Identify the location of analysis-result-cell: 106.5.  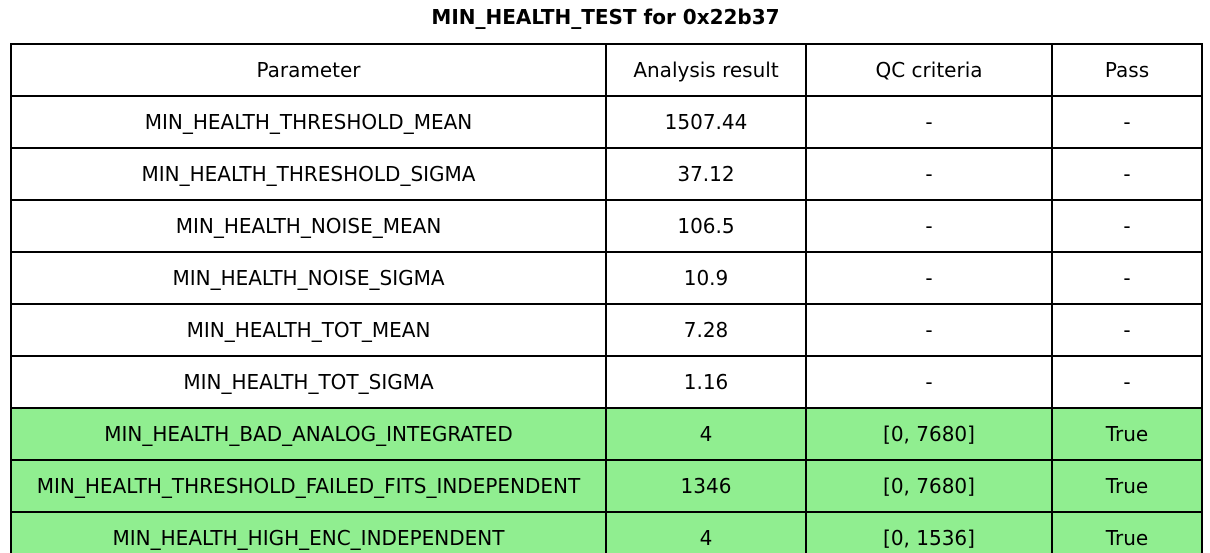
(706, 226).